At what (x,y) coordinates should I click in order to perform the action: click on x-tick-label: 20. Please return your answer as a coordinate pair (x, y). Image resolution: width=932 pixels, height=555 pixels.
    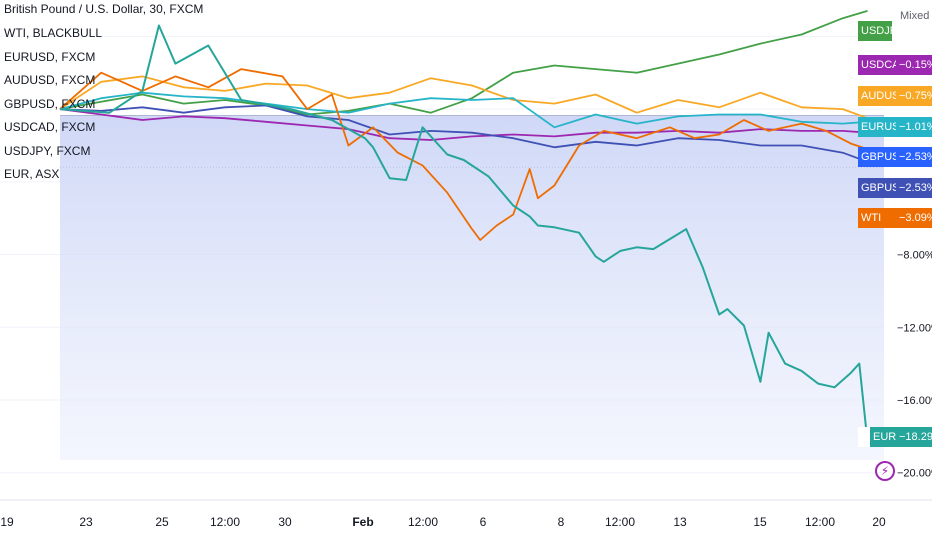
    Looking at the image, I should click on (879, 522).